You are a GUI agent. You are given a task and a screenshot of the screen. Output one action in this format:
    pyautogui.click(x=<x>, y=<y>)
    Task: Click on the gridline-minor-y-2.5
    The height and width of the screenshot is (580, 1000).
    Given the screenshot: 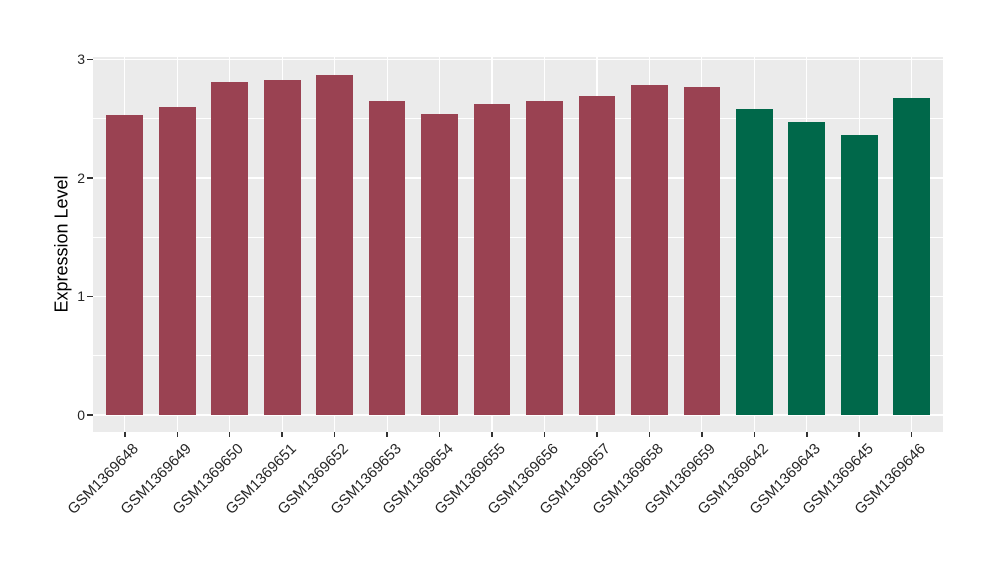 What is the action you would take?
    pyautogui.click(x=518, y=118)
    